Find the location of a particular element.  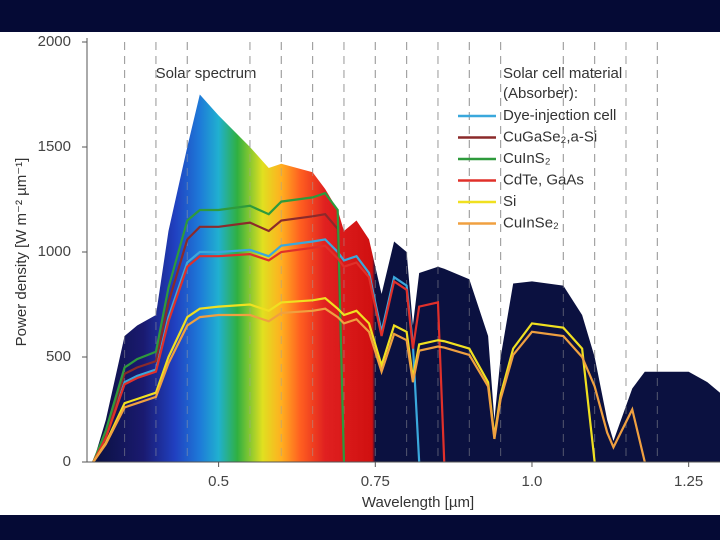

legend-label: CuInSe₂ is located at coordinates (531, 222).